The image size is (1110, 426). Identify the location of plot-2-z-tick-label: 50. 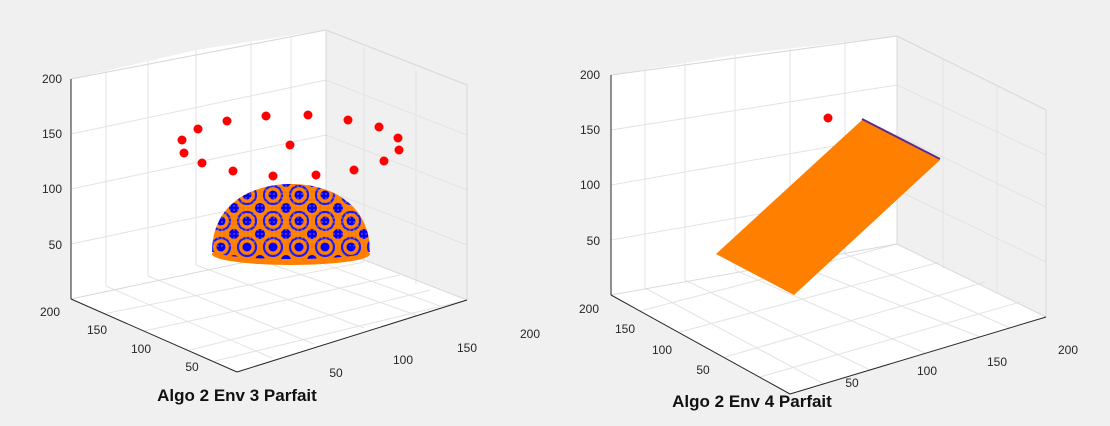
(594, 241).